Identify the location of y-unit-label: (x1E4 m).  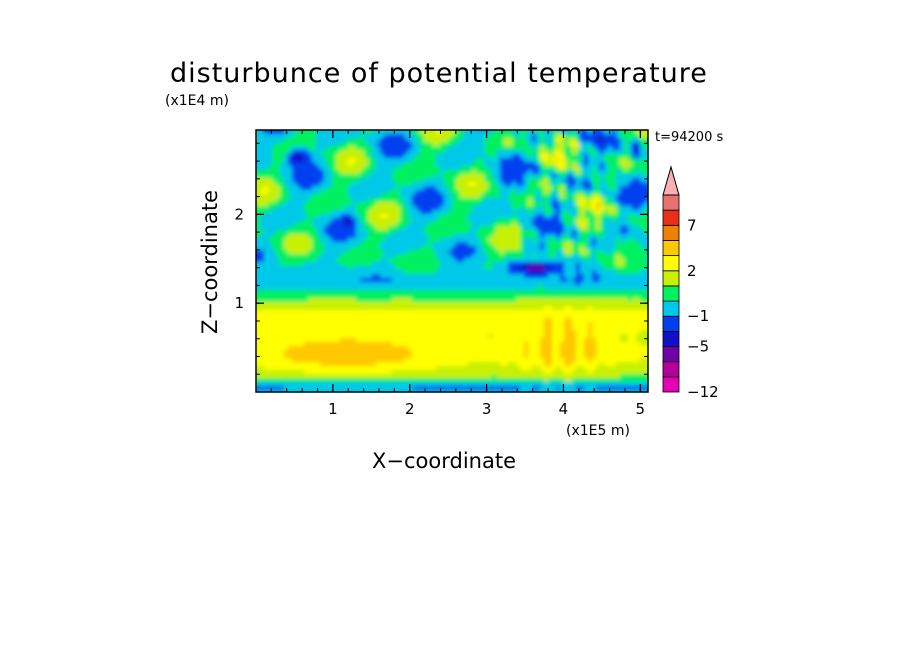
(197, 101).